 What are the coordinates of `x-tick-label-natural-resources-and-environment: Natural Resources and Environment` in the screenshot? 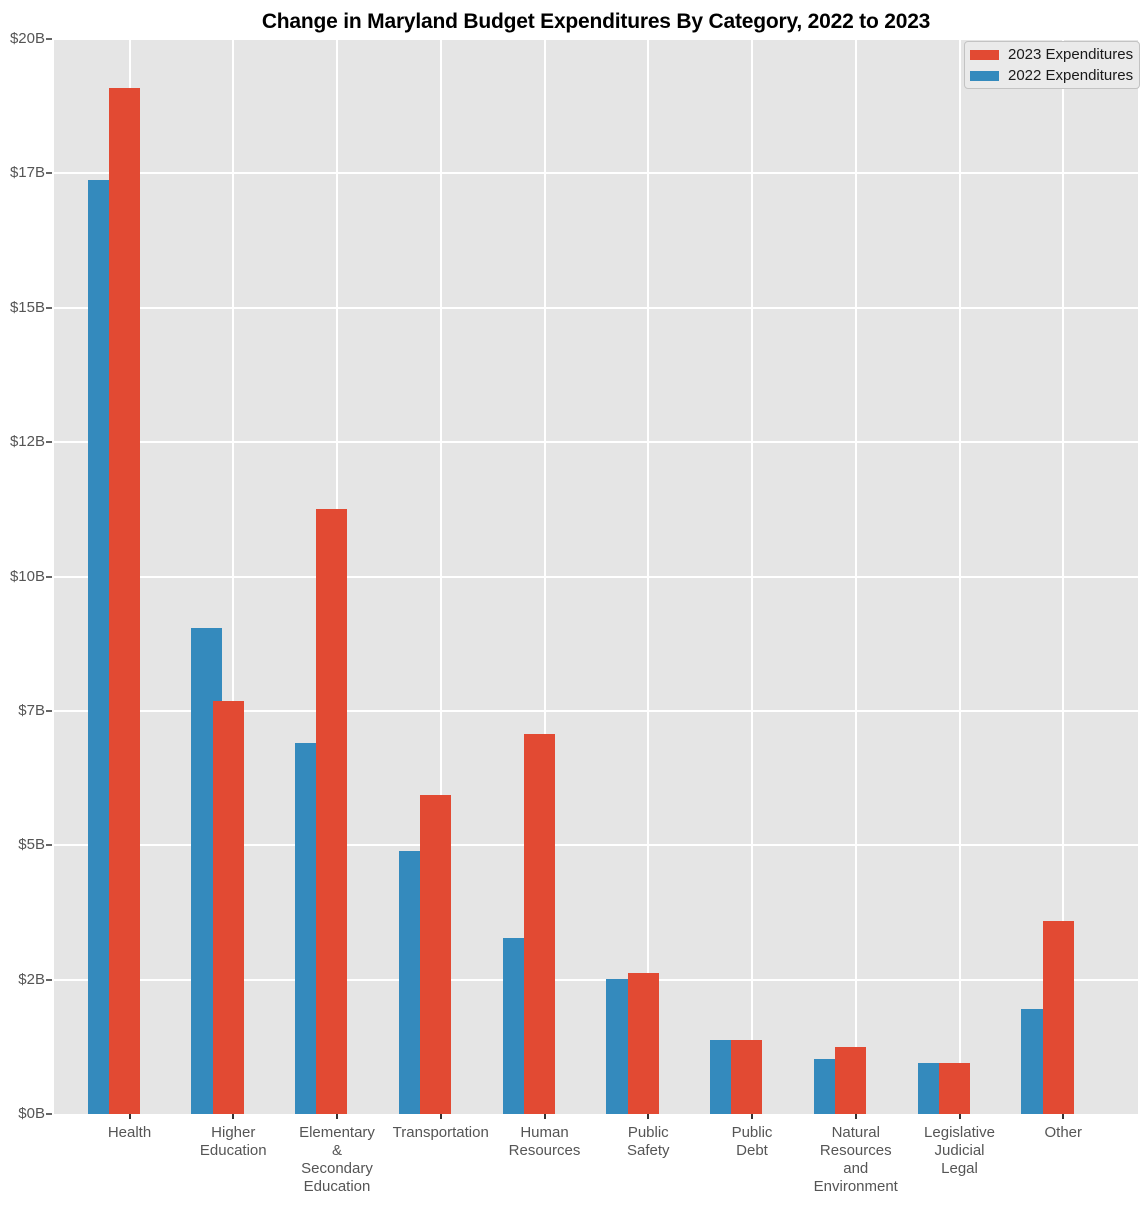 It's located at (855, 1159).